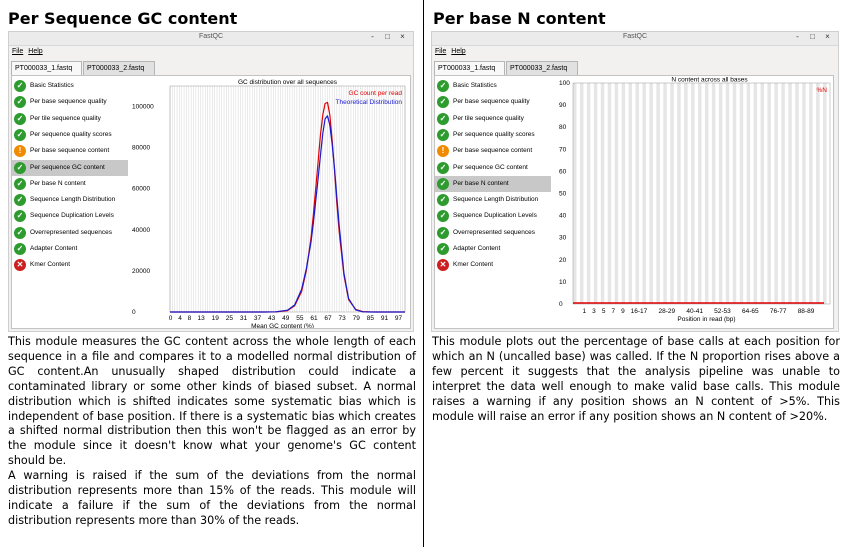  What do you see at coordinates (722, 311) in the screenshot?
I see `x-tick-label: 52-53` at bounding box center [722, 311].